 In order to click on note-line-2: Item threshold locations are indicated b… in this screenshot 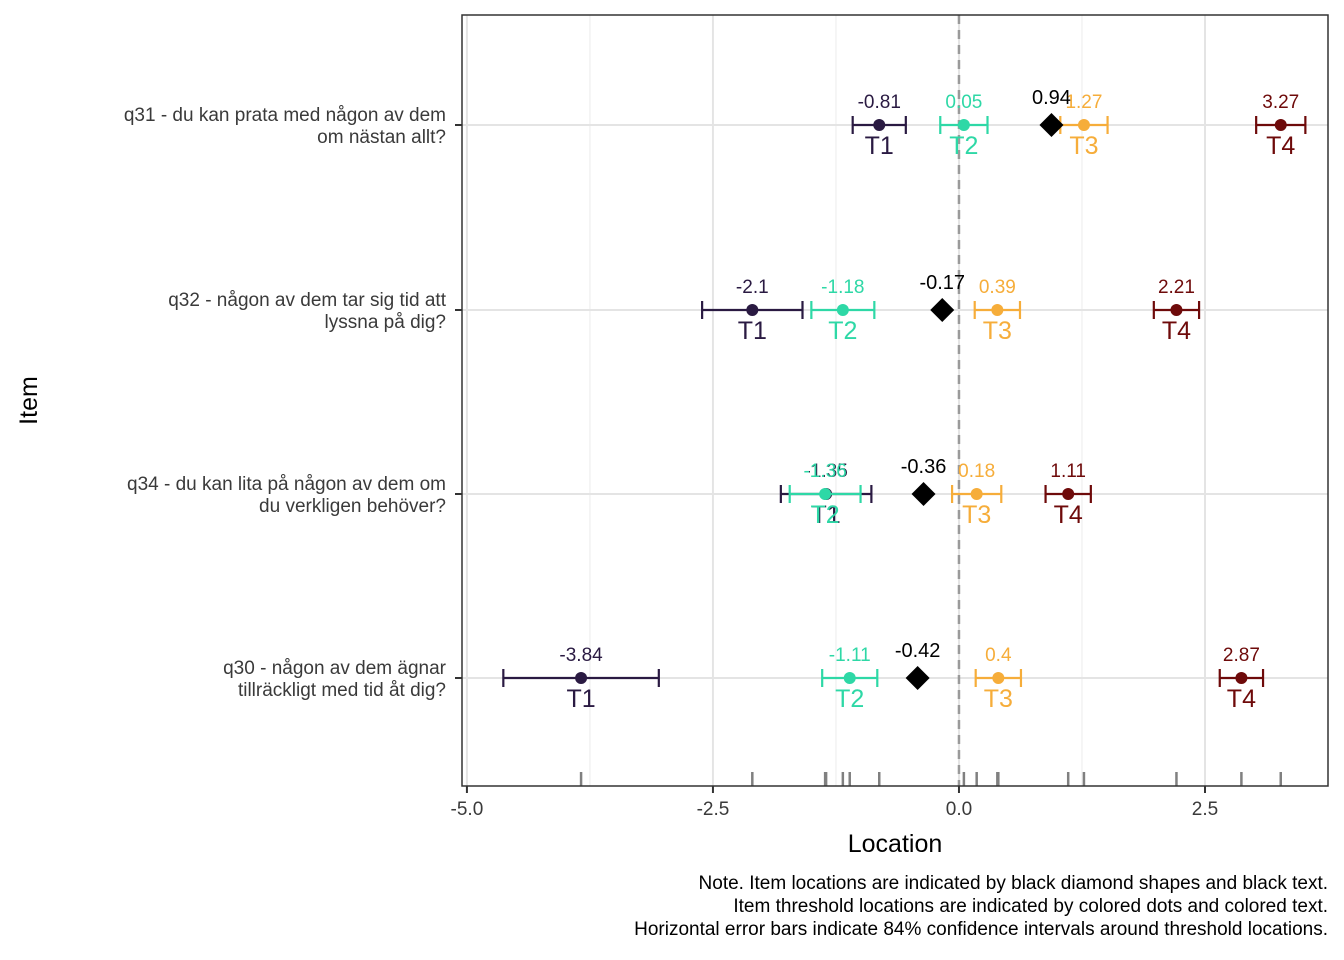, I will do `click(1030, 906)`.